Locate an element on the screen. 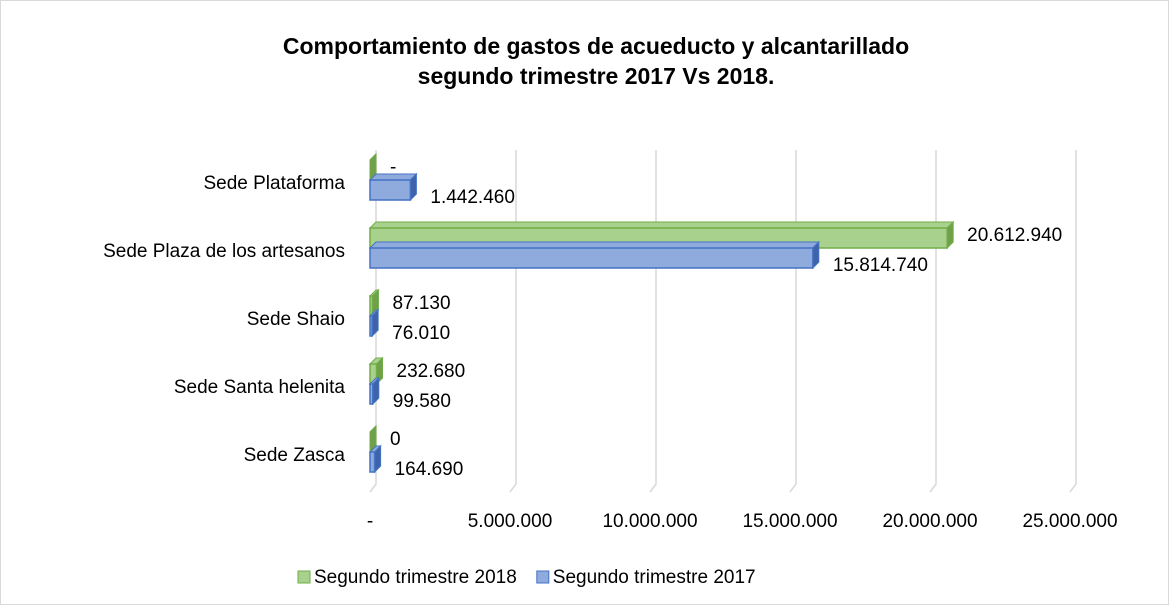 The width and height of the screenshot is (1170, 606). data-label: 164.690 is located at coordinates (429, 469).